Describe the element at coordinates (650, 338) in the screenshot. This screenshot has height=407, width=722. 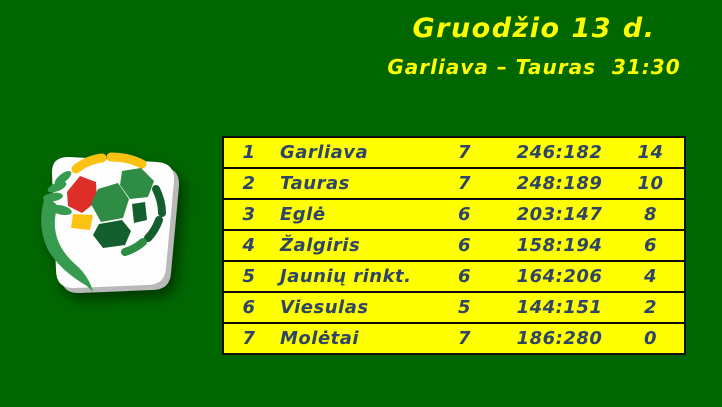
I see `points-cell: 0` at that location.